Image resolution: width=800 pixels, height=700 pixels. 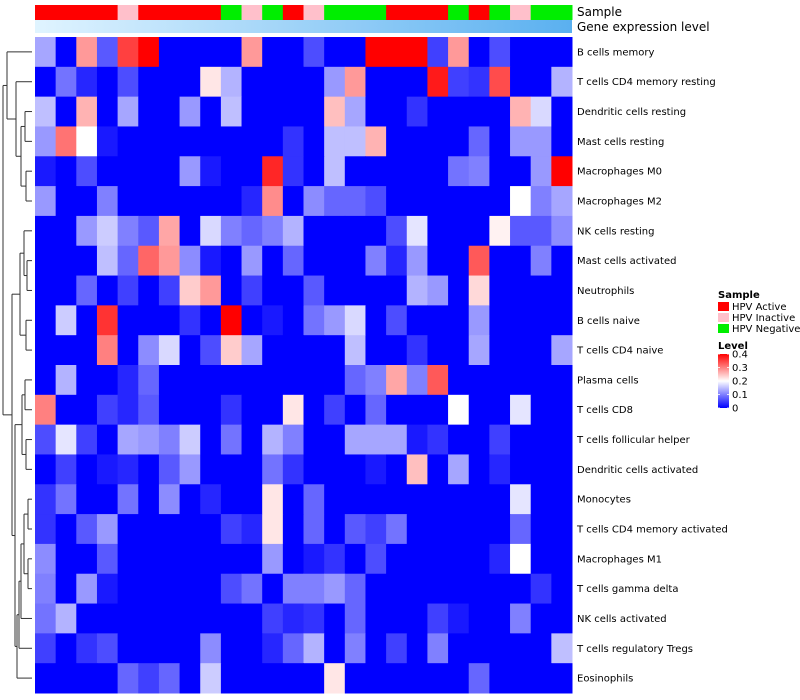 I want to click on legend-level-tick-label: 0, so click(x=735, y=409).